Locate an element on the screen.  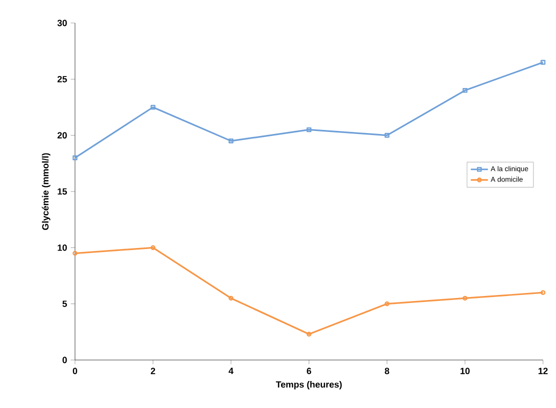
y-tick-label: 30 is located at coordinates (62, 23).